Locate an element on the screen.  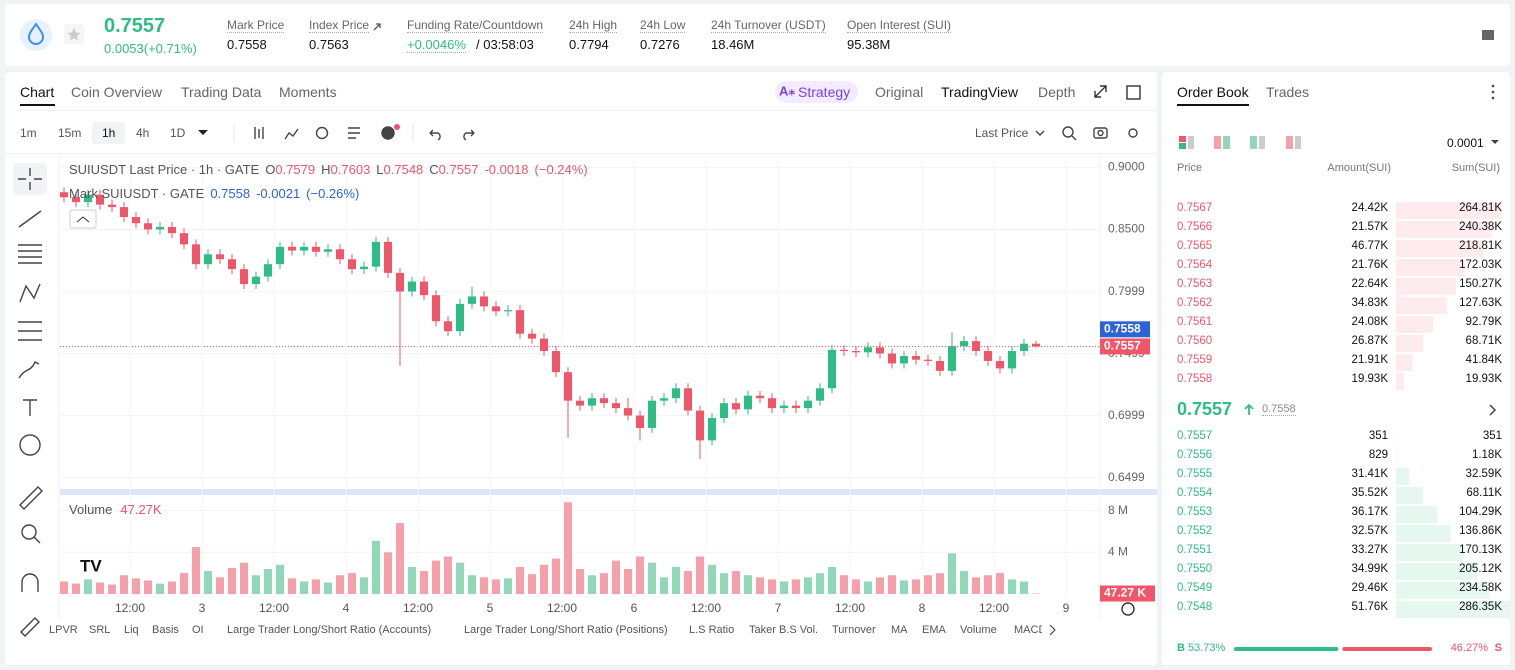
row-price: 0.7550 is located at coordinates (1195, 569).